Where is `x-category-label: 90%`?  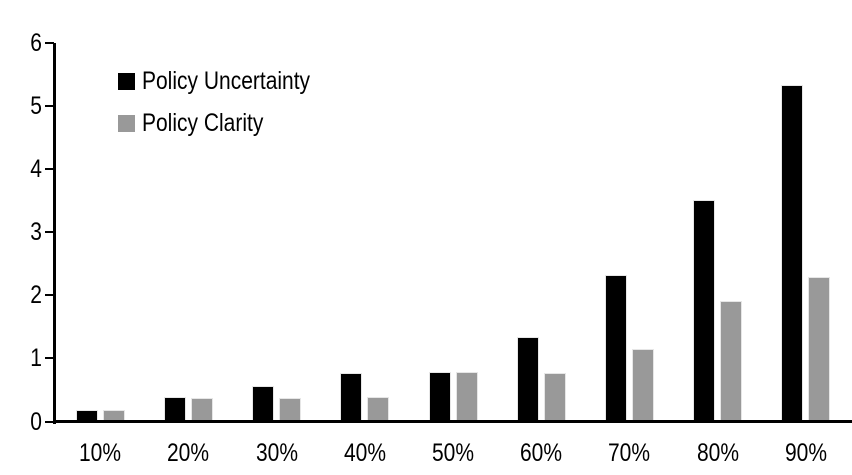 x-category-label: 90% is located at coordinates (805, 453).